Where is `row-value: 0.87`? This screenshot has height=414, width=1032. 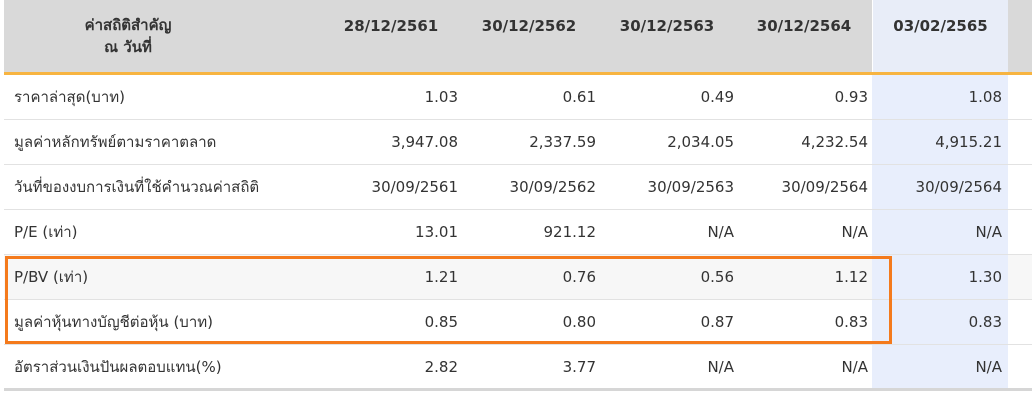 row-value: 0.87 is located at coordinates (717, 322).